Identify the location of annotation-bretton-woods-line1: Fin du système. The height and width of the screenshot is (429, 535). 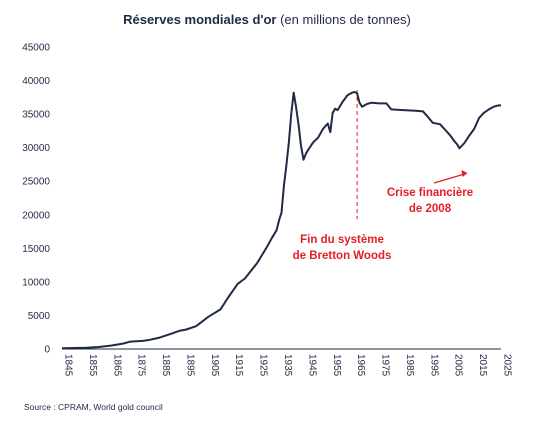
(342, 240).